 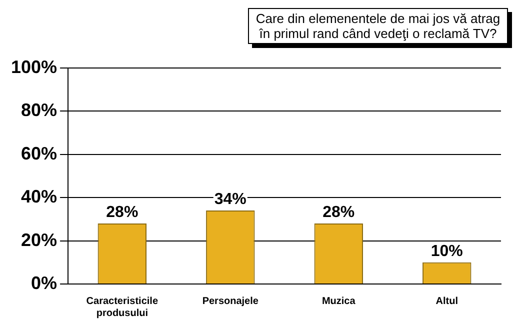 I want to click on x-tick-label: Personajele, so click(x=230, y=301).